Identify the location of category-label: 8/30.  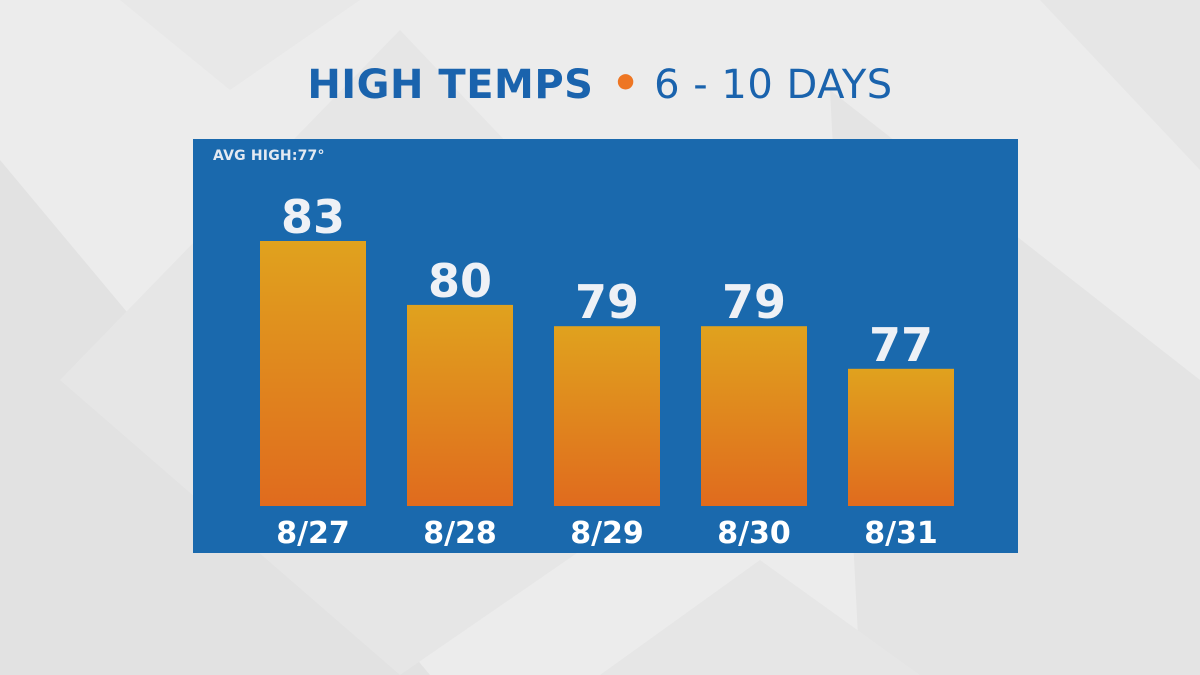
(754, 533).